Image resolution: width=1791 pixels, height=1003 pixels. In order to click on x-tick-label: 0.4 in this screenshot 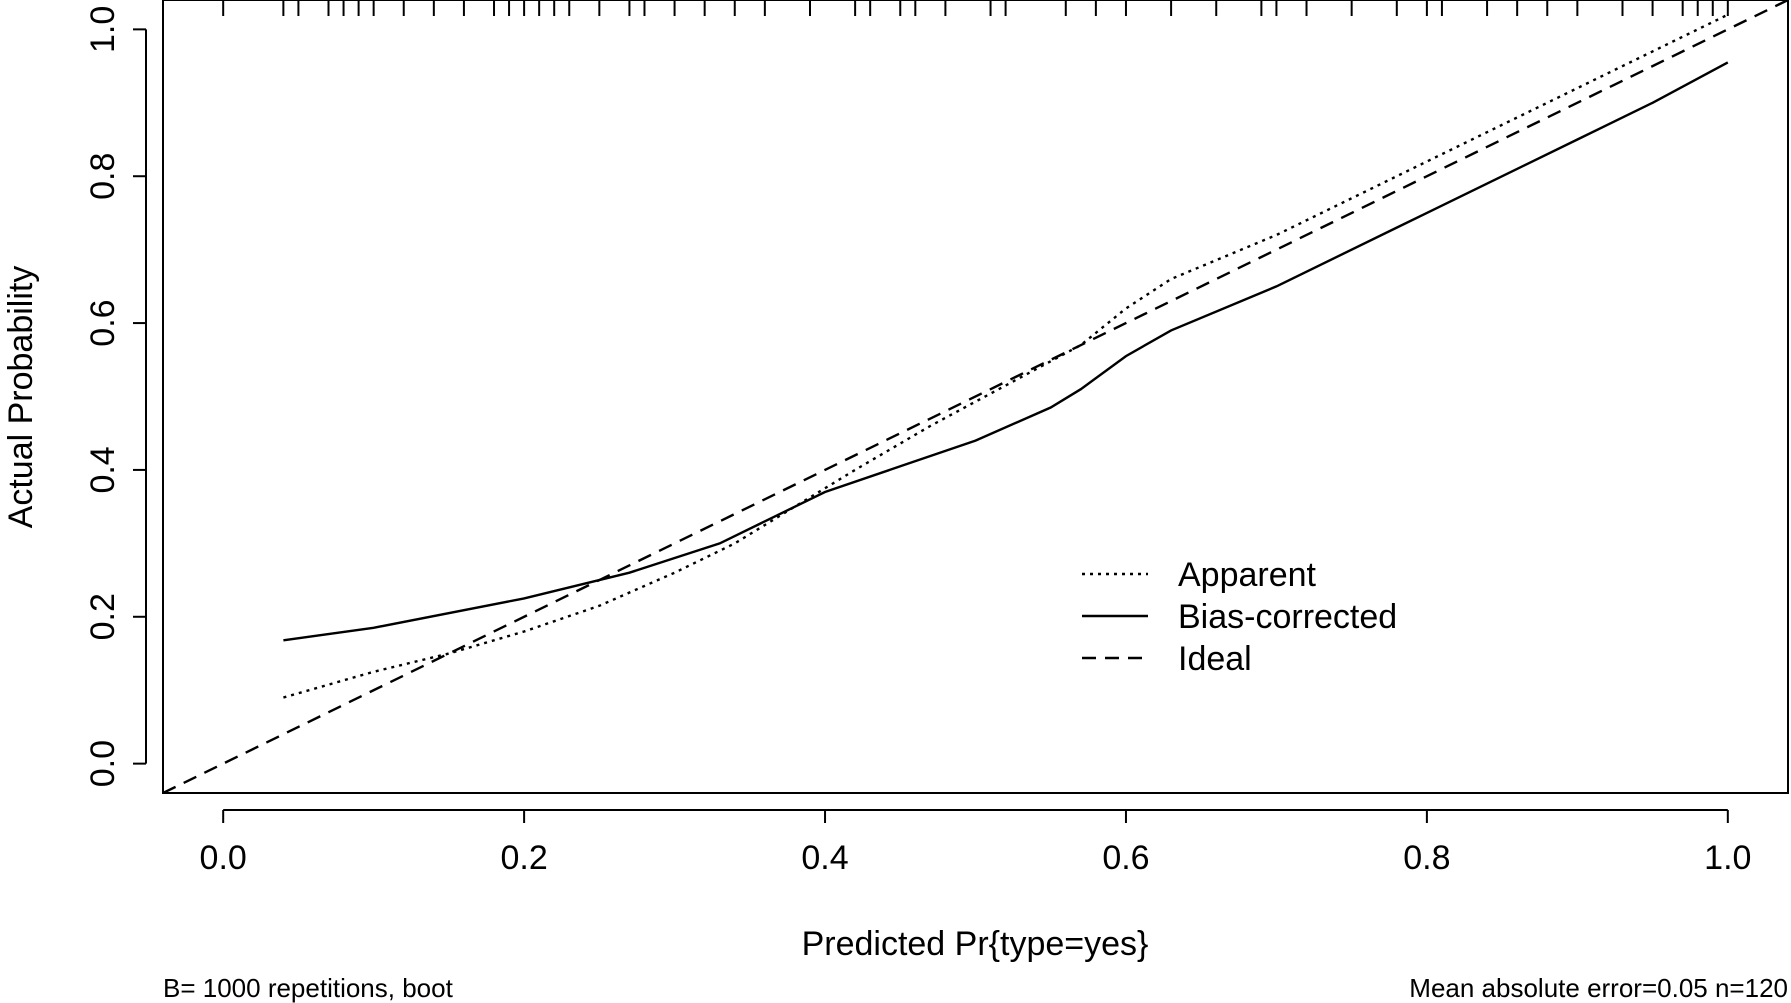, I will do `click(824, 858)`.